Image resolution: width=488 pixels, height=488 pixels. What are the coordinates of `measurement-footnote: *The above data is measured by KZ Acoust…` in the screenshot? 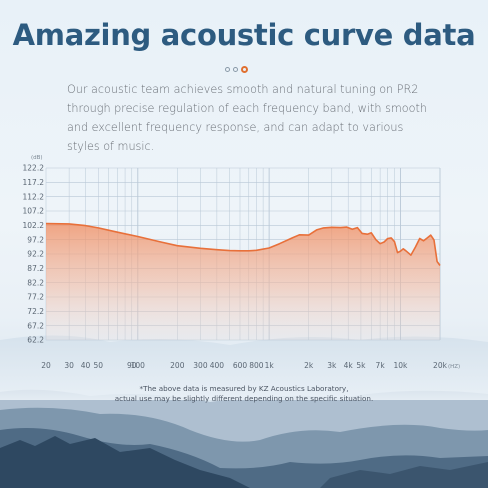 It's located at (244, 394).